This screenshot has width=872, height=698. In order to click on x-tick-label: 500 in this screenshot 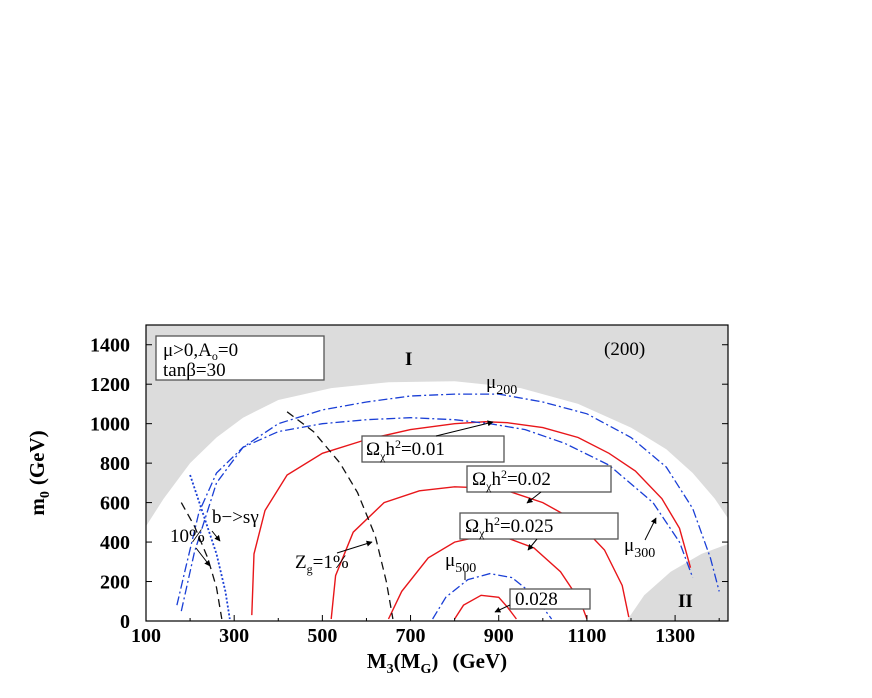, I will do `click(322, 636)`.